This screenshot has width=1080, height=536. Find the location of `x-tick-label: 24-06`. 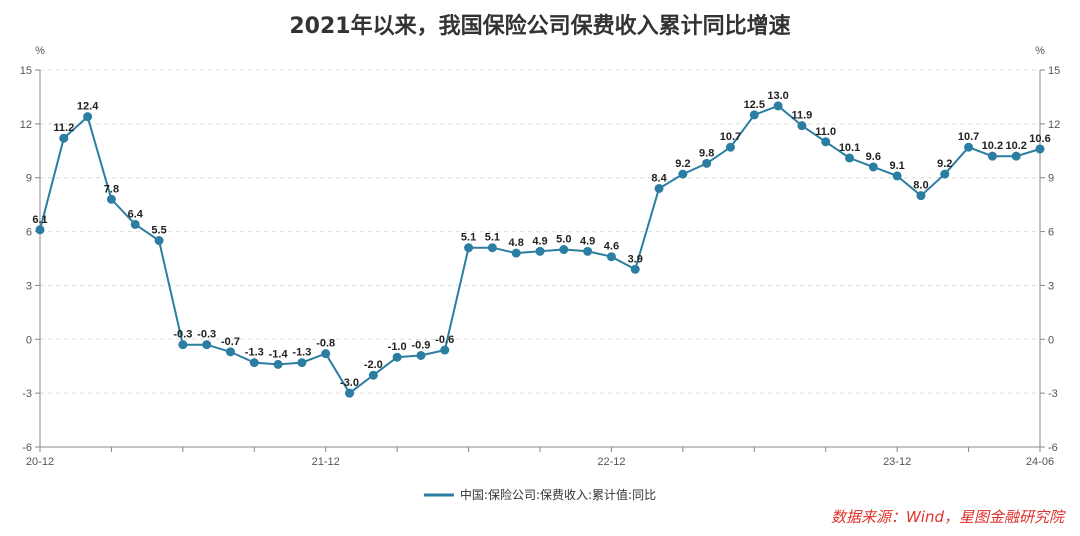

x-tick-label: 24-06 is located at coordinates (1040, 462).